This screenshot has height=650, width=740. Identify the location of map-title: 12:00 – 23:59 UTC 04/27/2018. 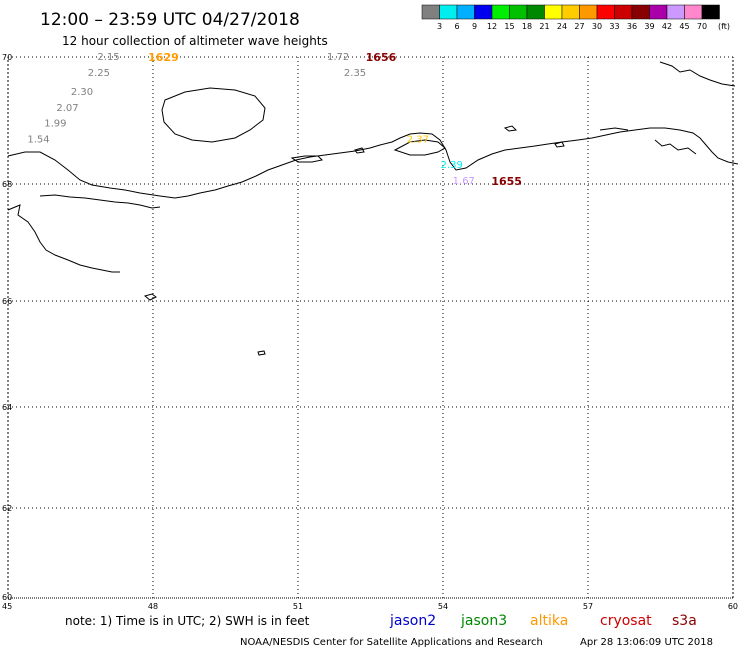
(170, 20).